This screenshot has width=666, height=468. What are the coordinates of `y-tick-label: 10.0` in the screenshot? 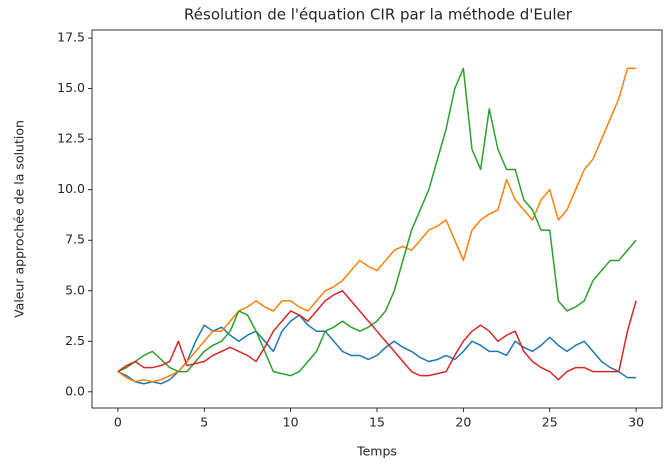 It's located at (71, 188).